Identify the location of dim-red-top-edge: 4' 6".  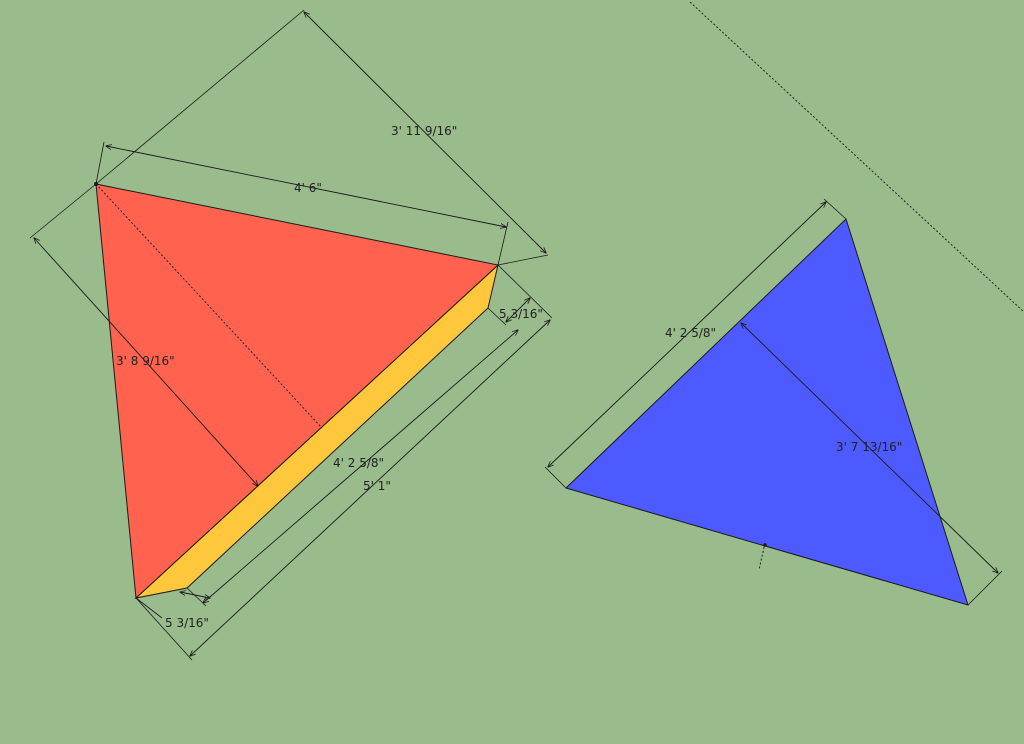
(302, 203).